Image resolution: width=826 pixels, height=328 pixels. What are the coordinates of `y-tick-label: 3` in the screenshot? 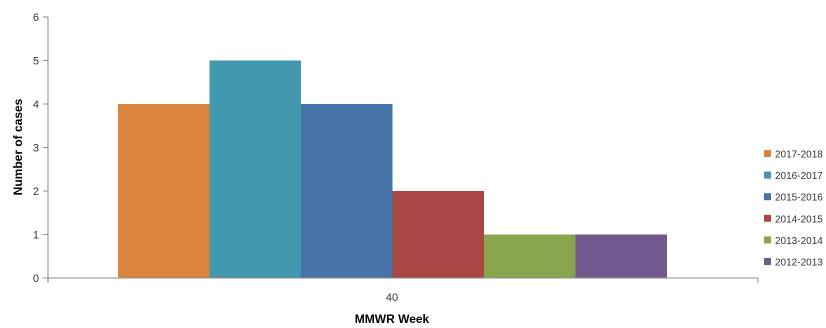 It's located at (36, 149).